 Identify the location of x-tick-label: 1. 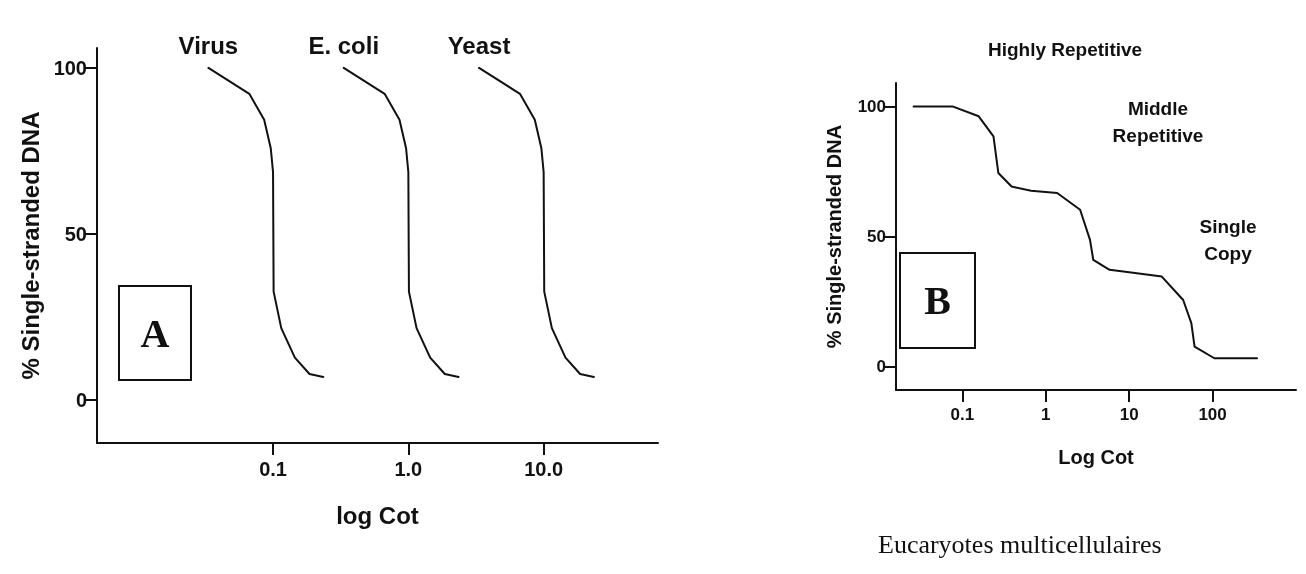
(1046, 414).